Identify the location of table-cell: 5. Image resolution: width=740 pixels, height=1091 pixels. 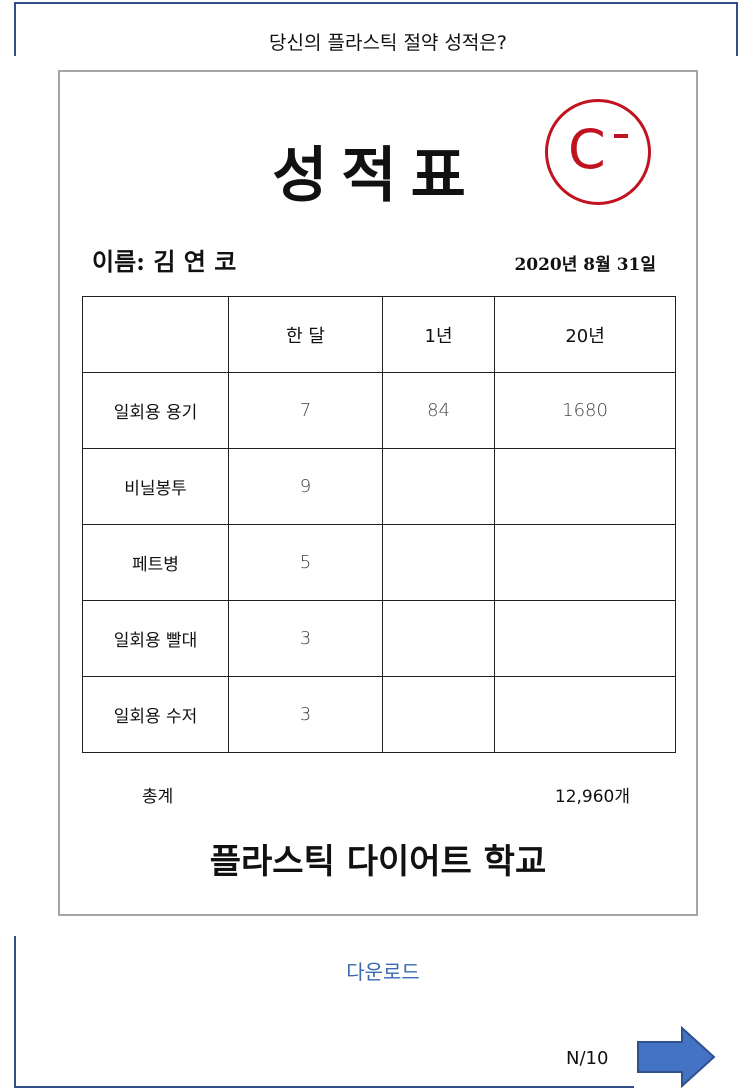
(305, 562).